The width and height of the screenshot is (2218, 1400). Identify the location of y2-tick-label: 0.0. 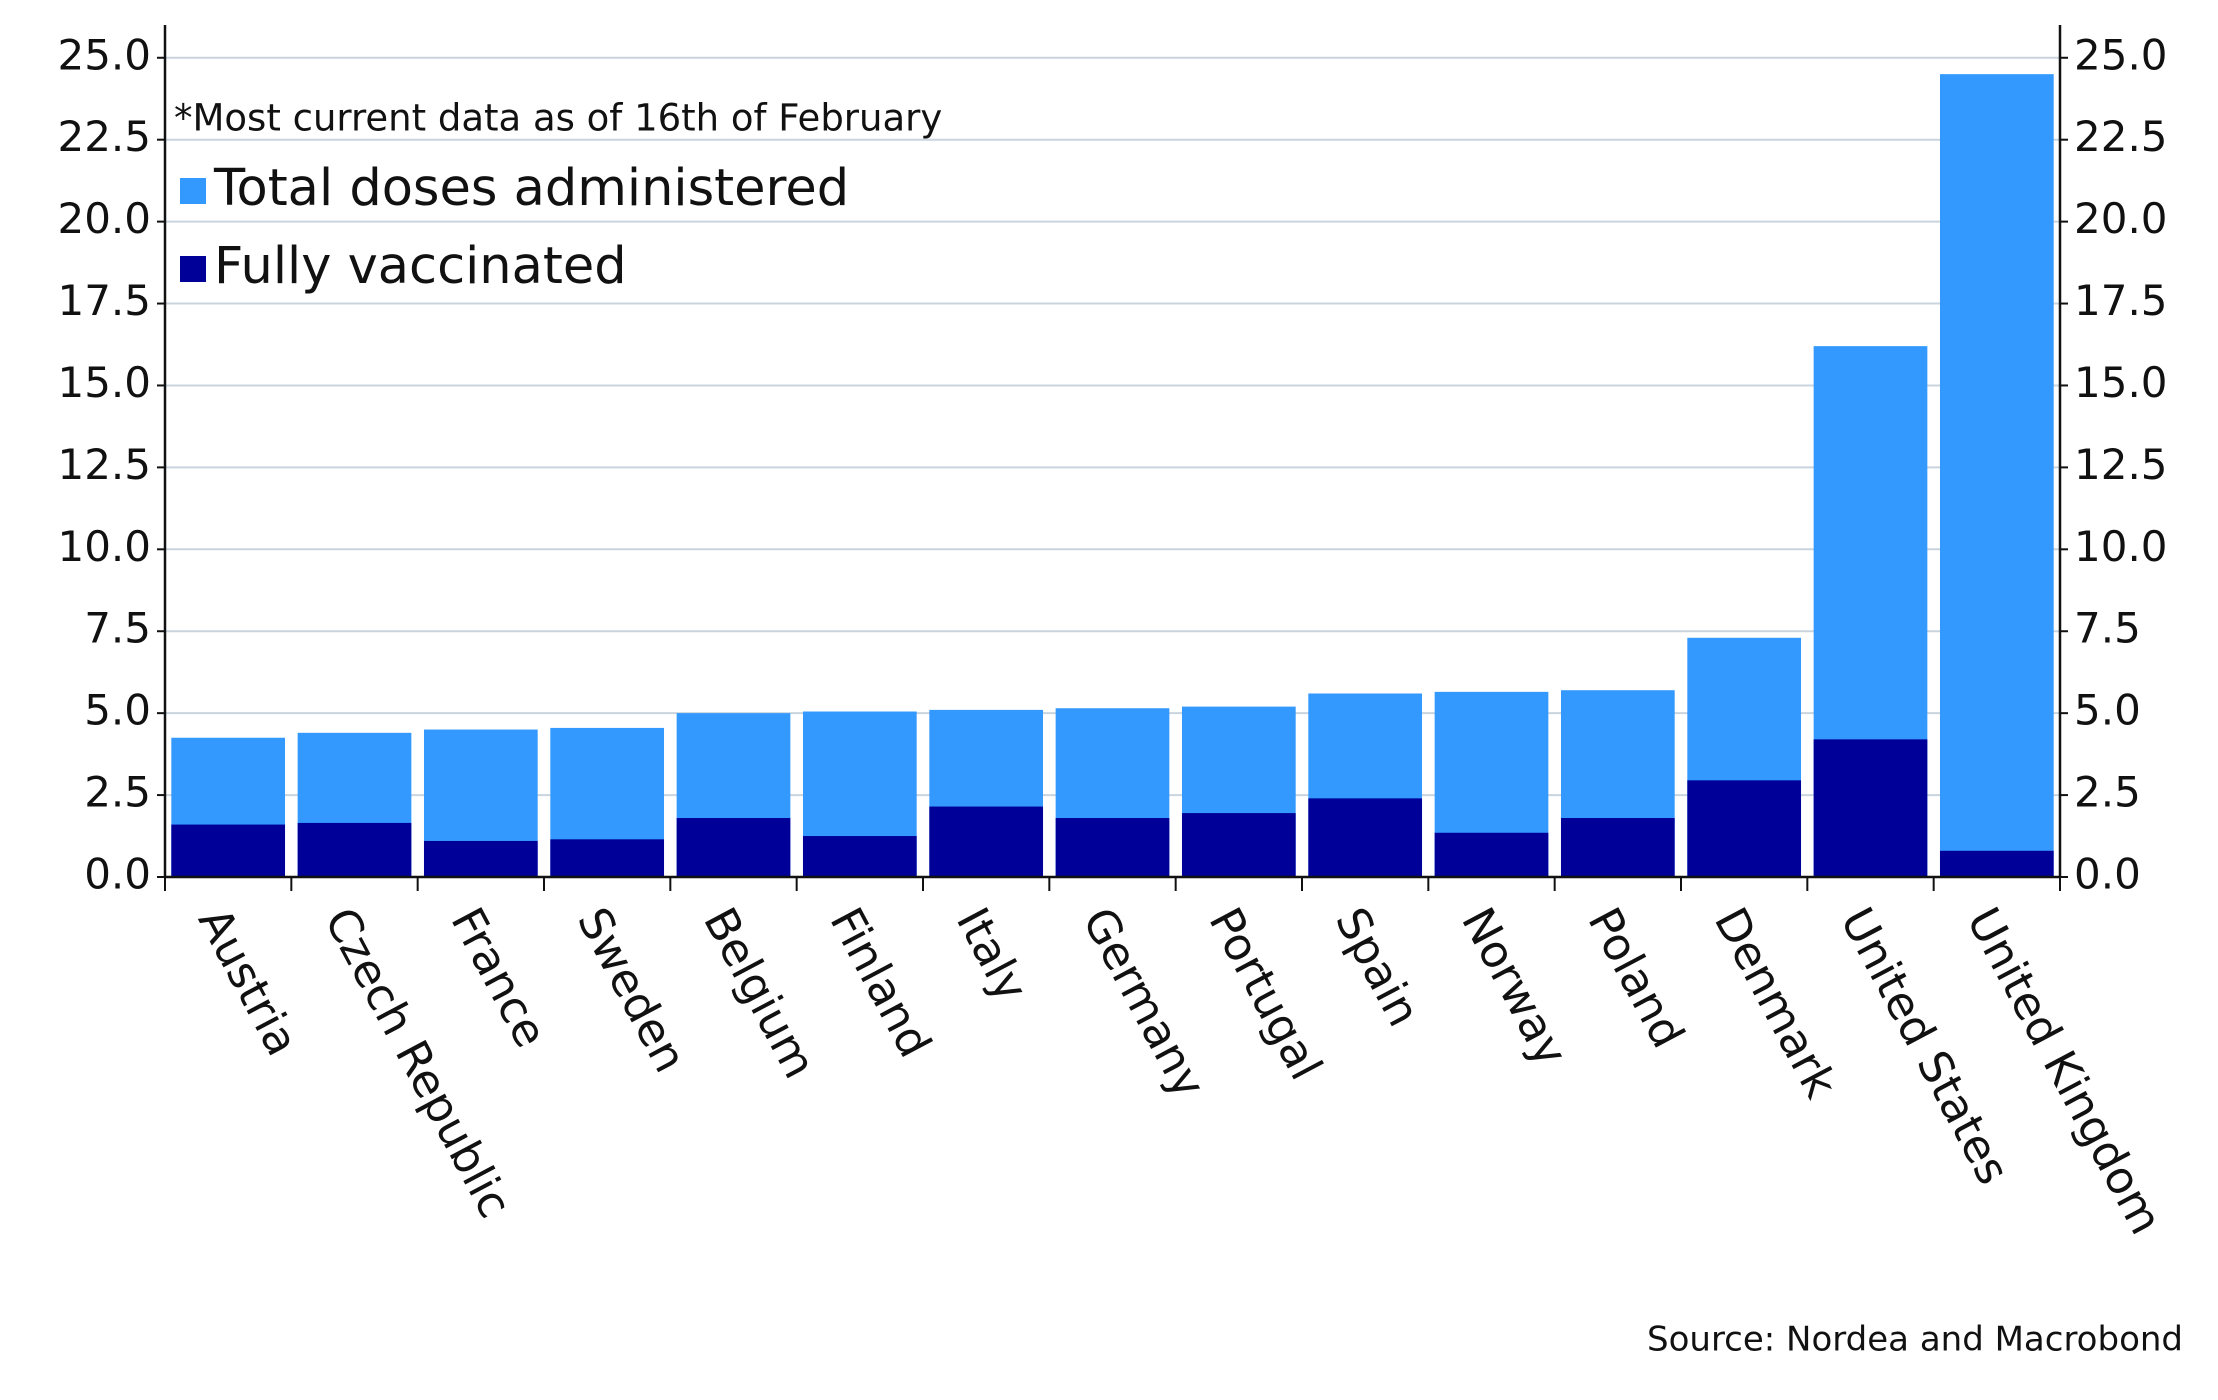
(2107, 874).